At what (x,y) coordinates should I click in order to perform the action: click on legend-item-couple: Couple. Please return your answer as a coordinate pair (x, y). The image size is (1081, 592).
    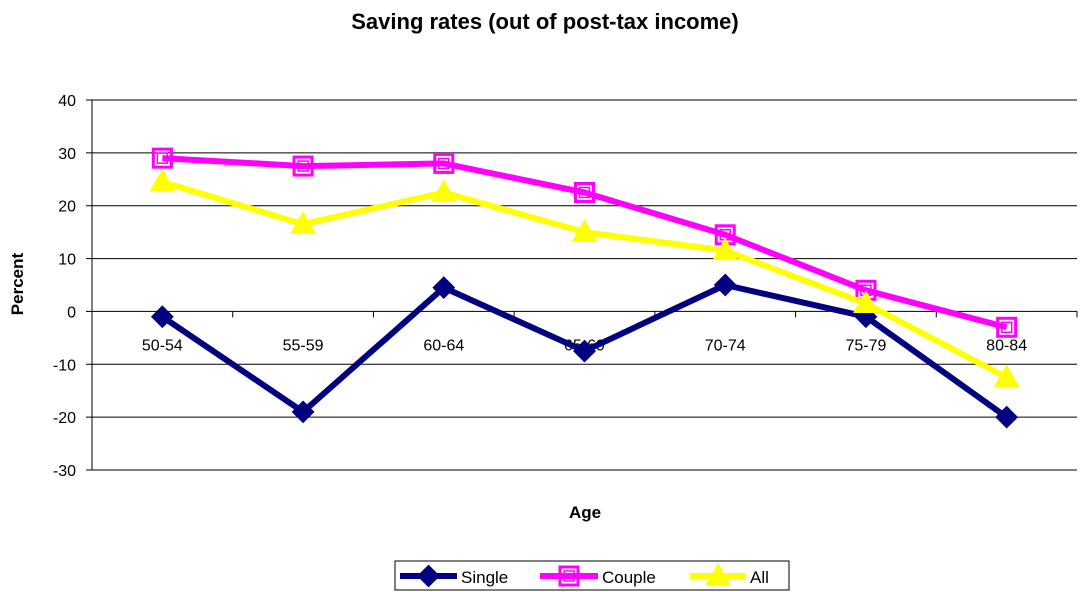
    Looking at the image, I should click on (598, 576).